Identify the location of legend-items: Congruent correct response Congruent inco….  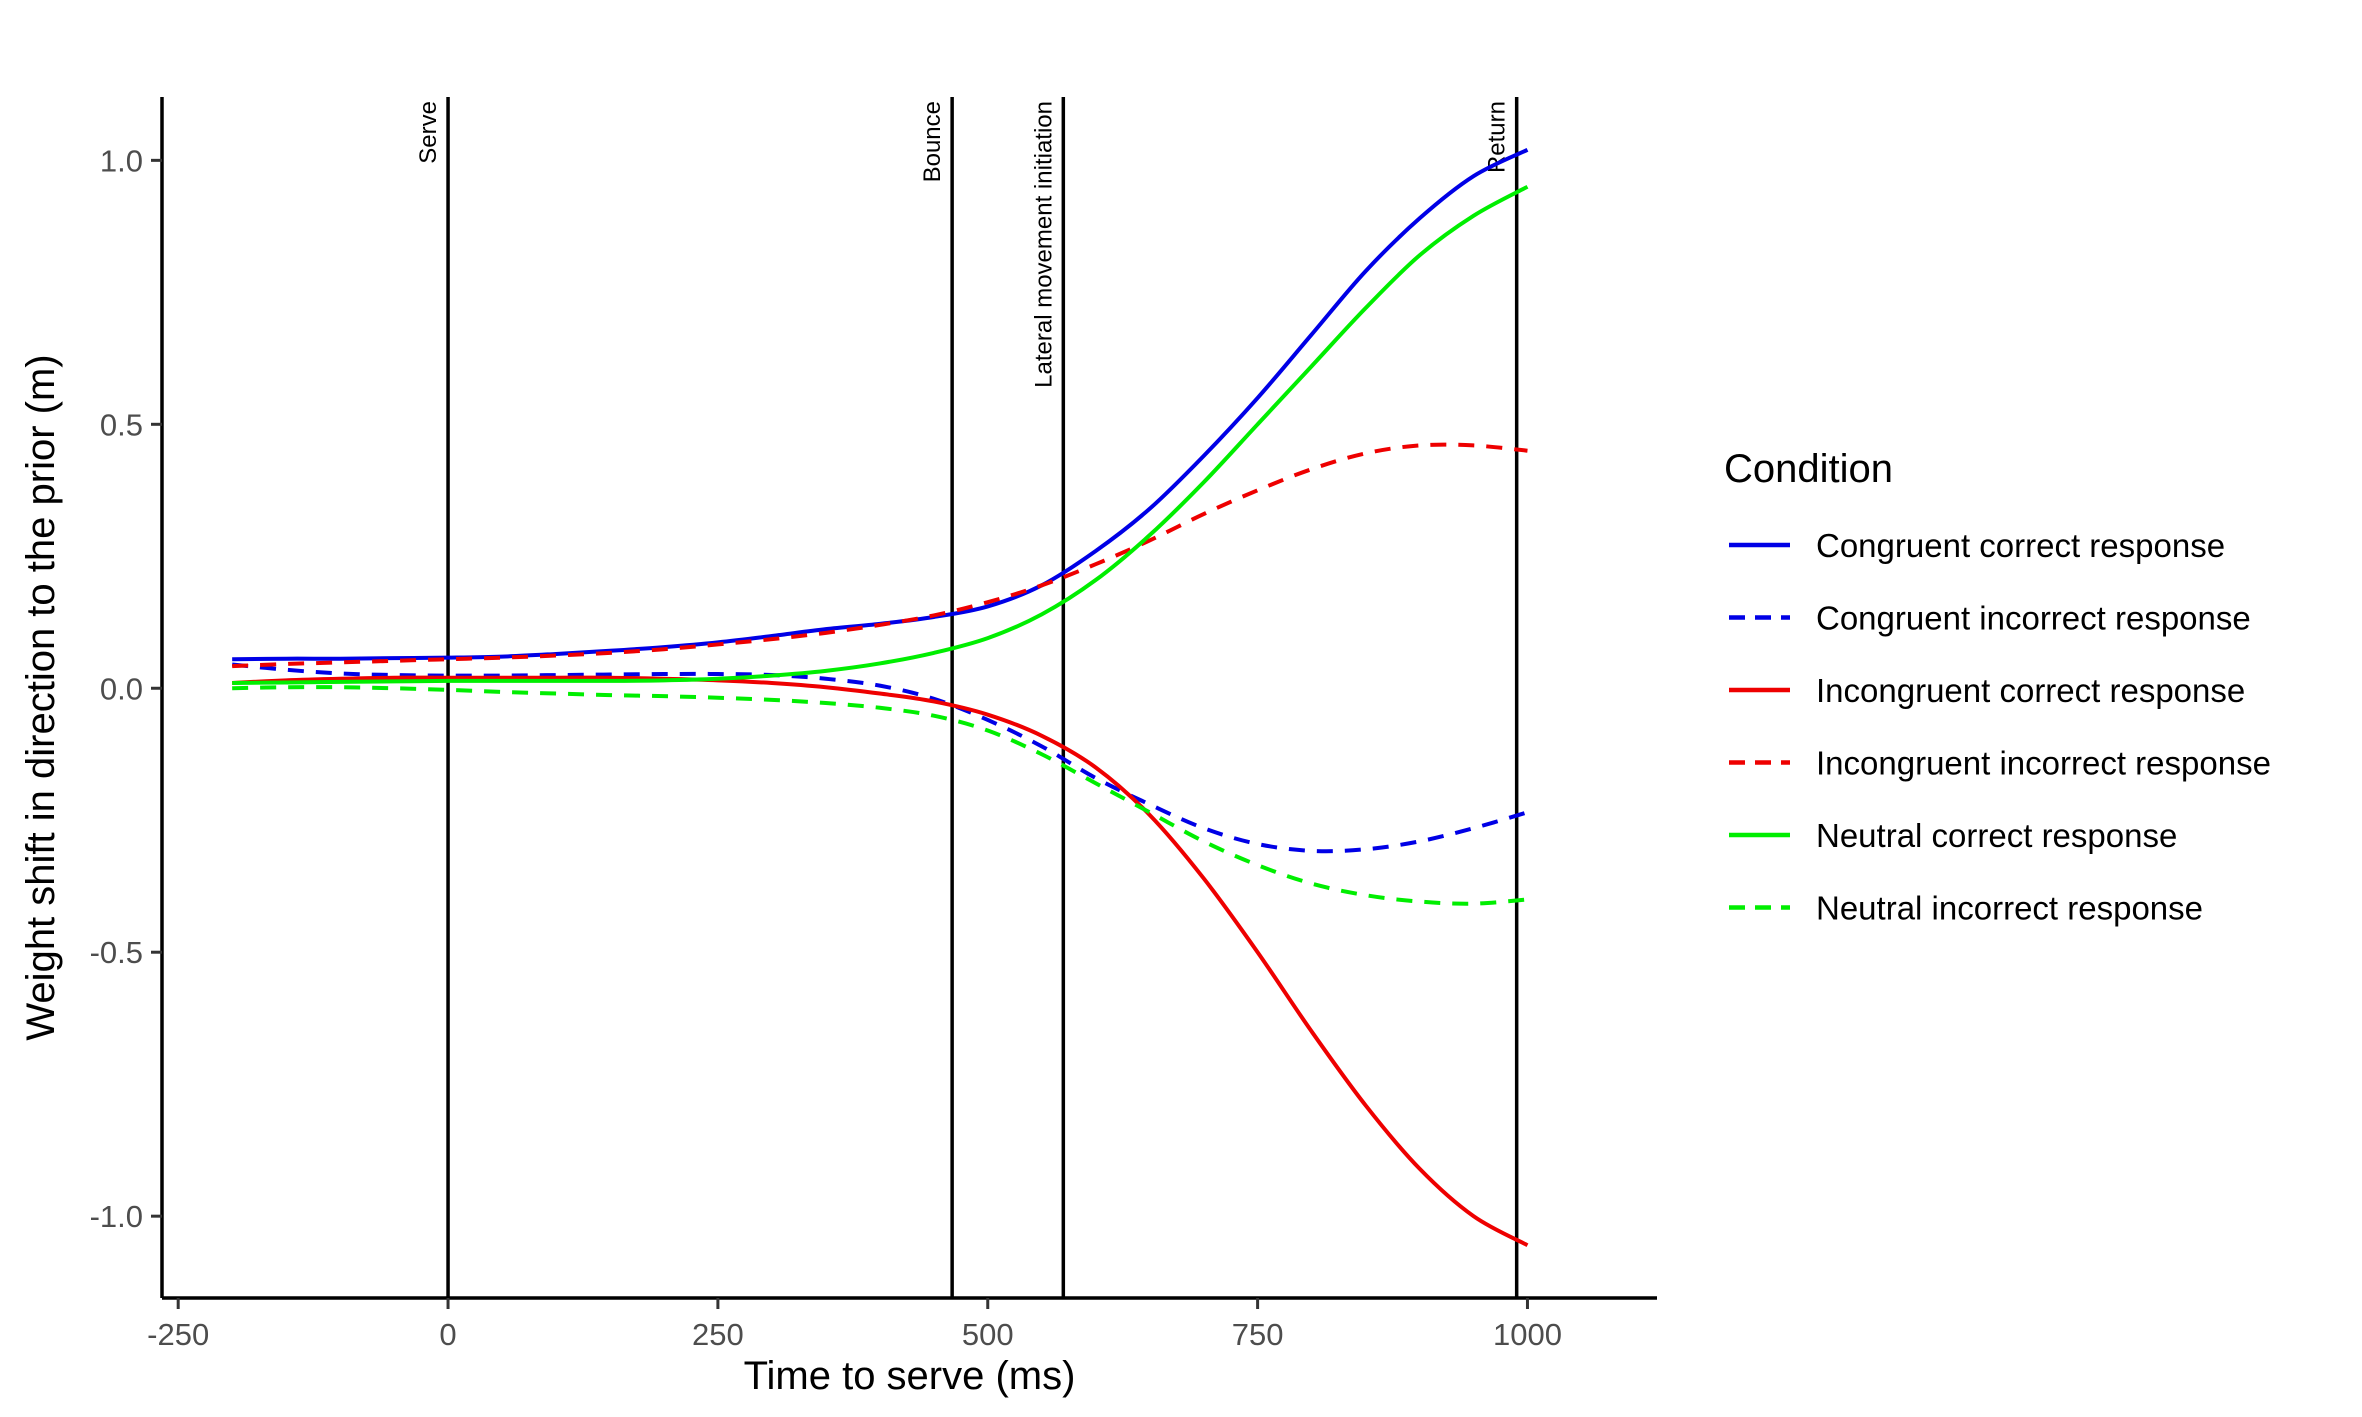
(2000, 727).